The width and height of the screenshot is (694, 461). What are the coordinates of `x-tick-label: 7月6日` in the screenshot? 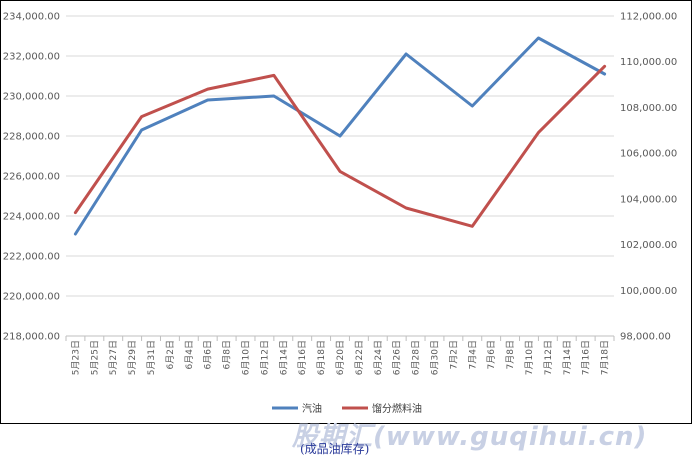 It's located at (491, 354).